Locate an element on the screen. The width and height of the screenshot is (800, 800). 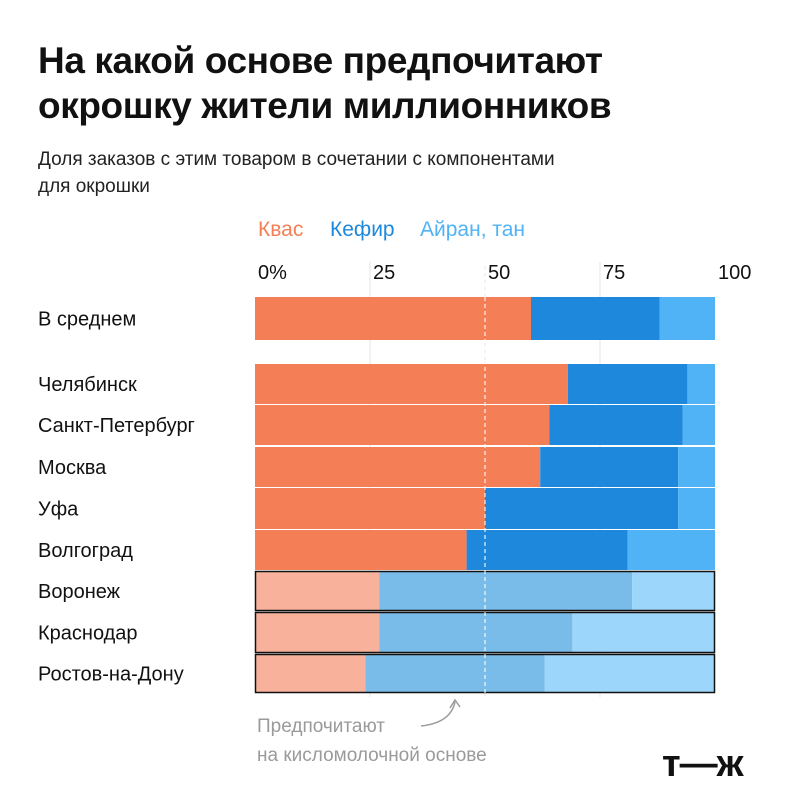
category-label: Челябинск is located at coordinates (87, 385).